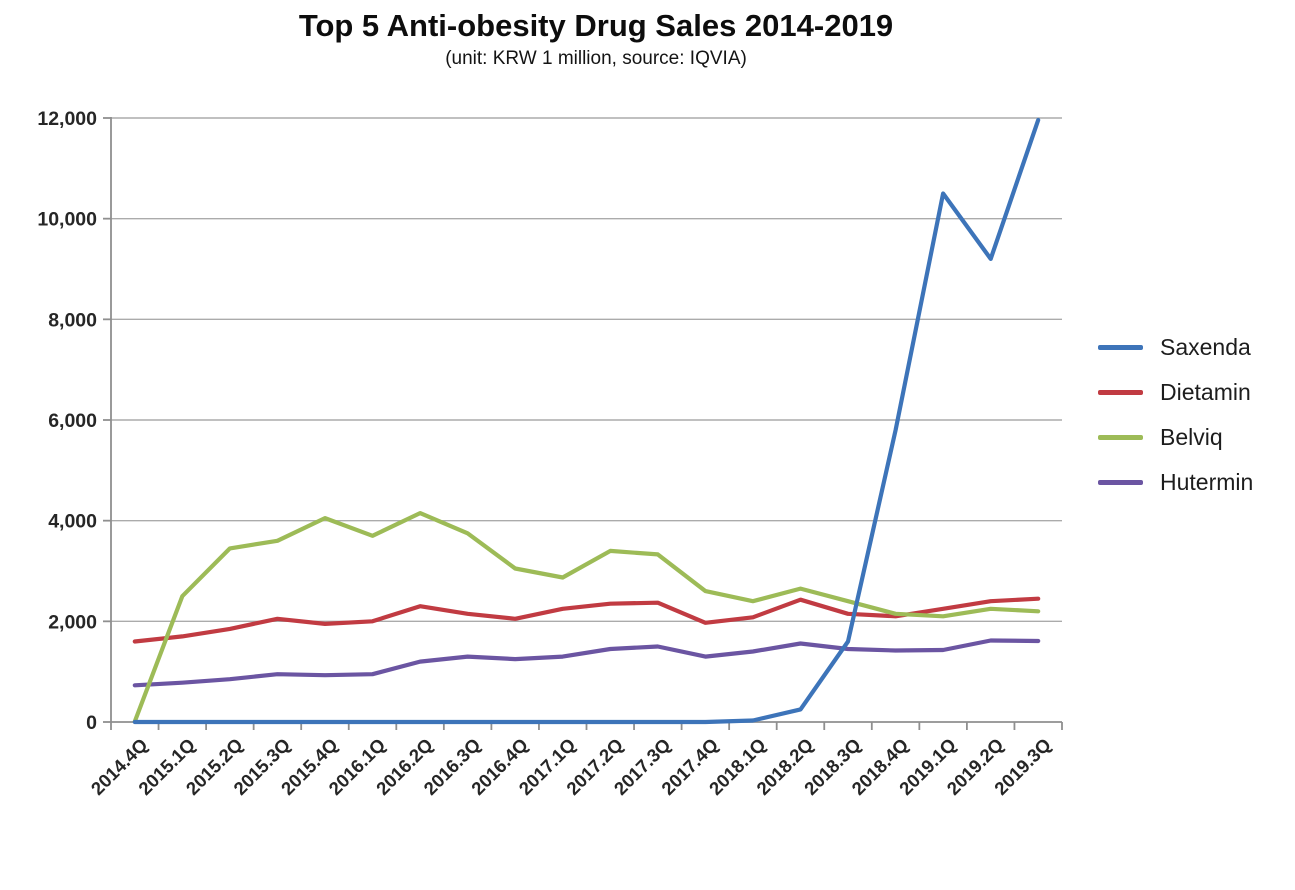  Describe the element at coordinates (72, 622) in the screenshot. I see `y-axis-label: 2,000` at that location.